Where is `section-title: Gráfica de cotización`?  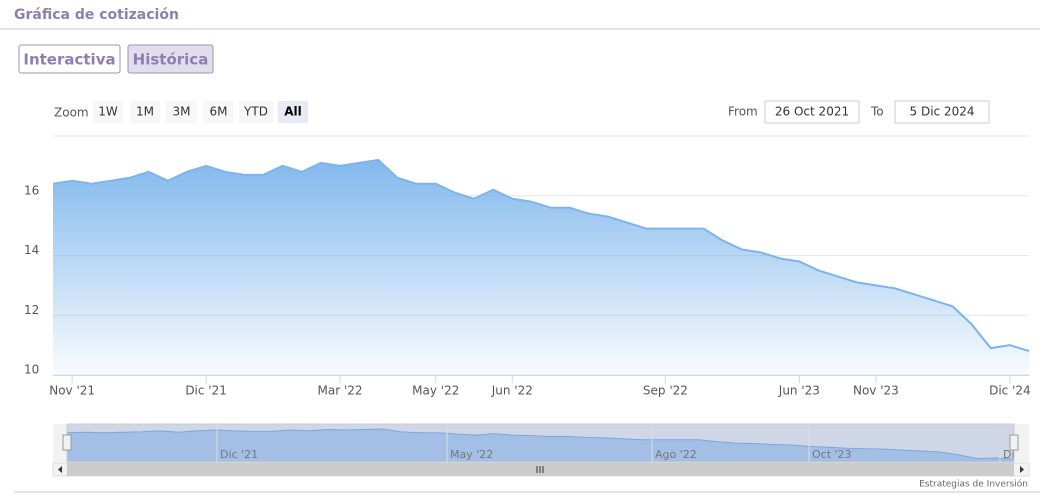
section-title: Gráfica de cotización is located at coordinates (96, 15).